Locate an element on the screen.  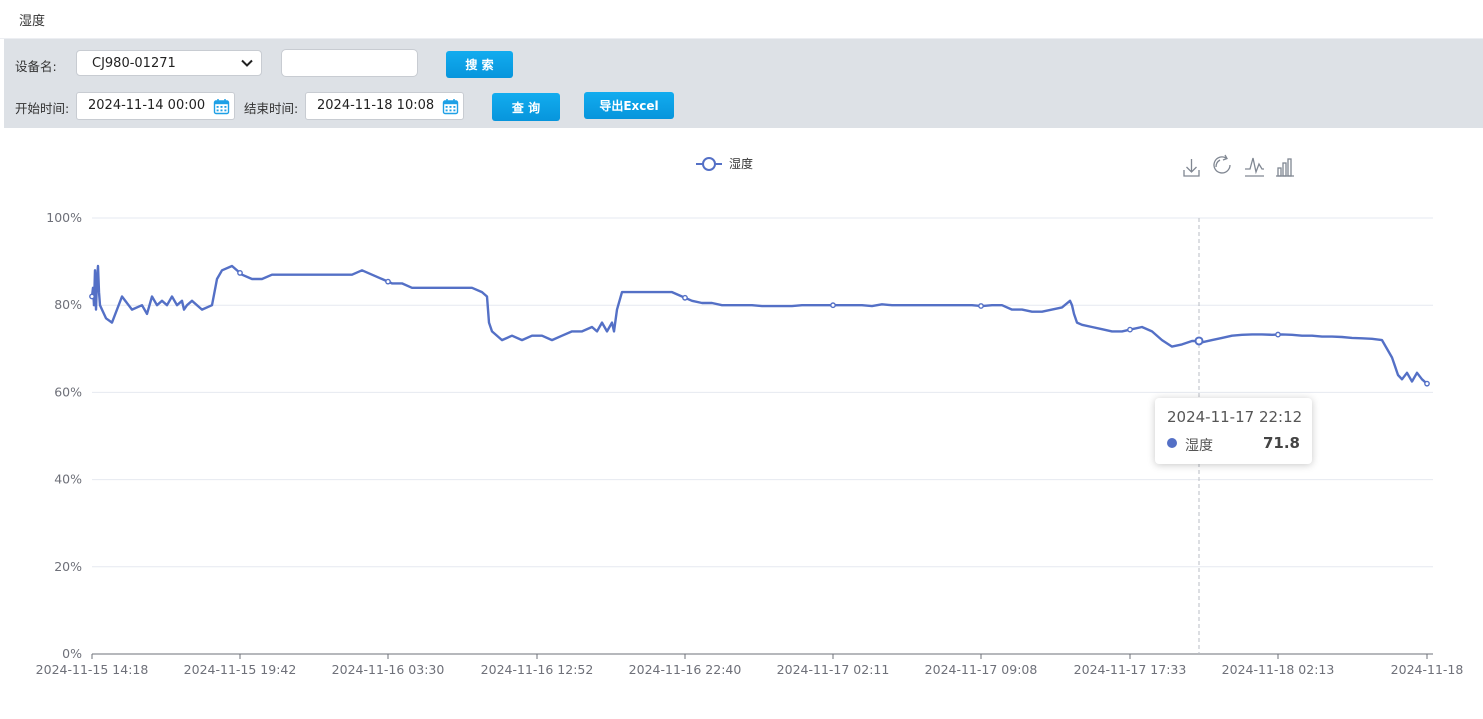
tooltip: 2024-11-17 22:12 湿度 71.8 is located at coordinates (1233, 431).